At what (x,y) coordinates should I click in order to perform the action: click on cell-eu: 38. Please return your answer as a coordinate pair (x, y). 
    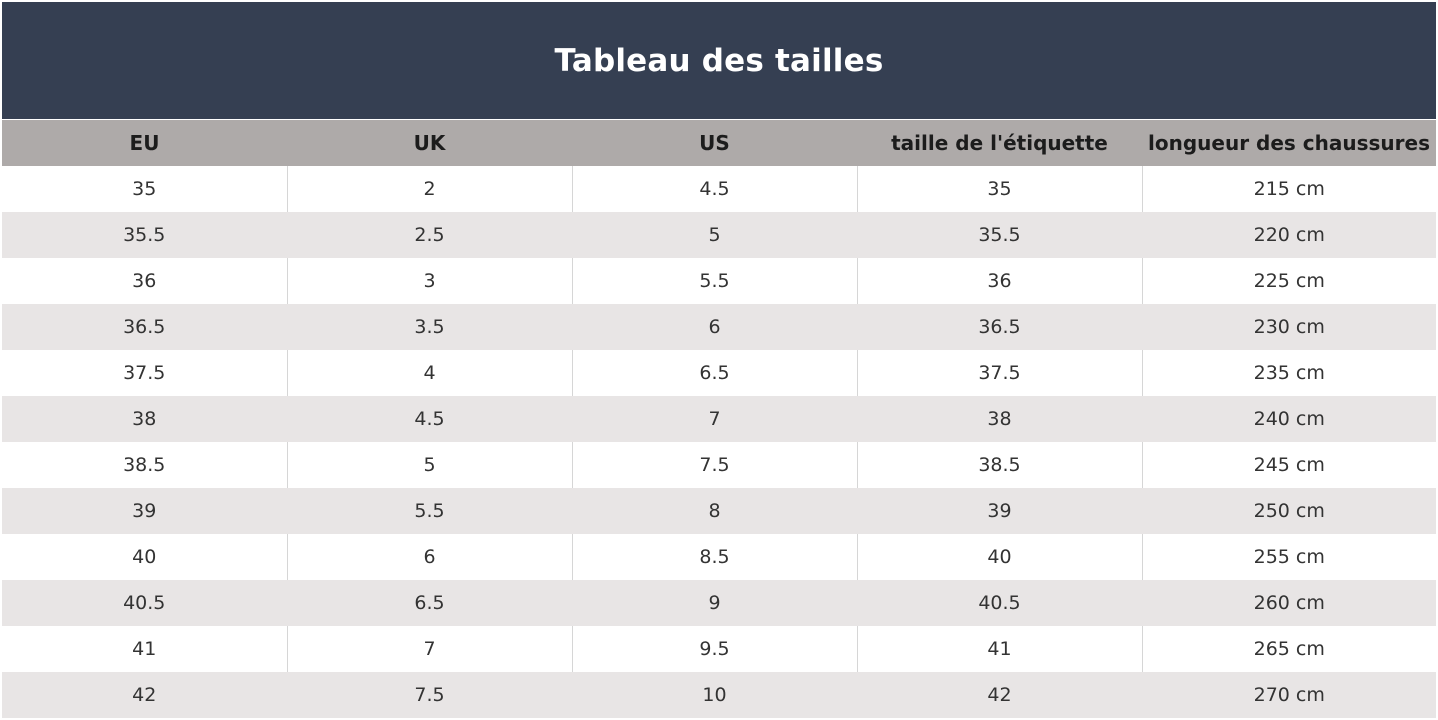
    Looking at the image, I should click on (145, 419).